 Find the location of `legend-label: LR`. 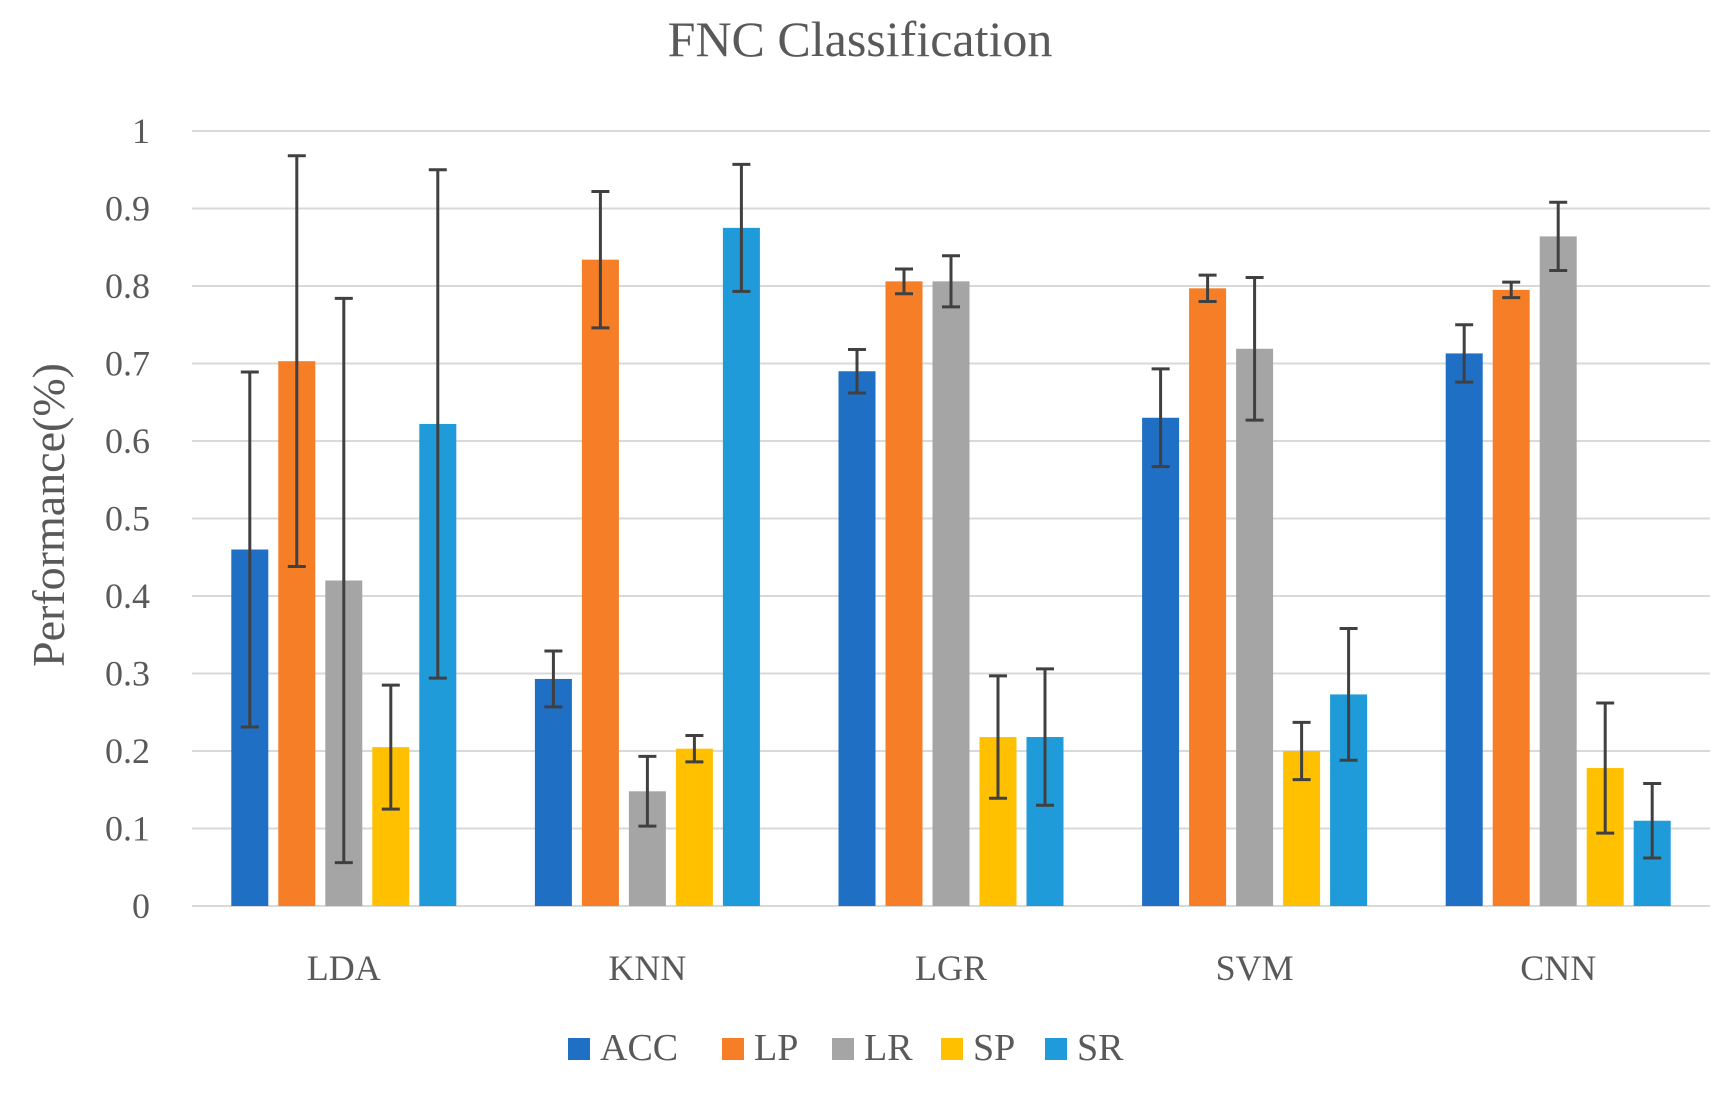

legend-label: LR is located at coordinates (888, 1048).